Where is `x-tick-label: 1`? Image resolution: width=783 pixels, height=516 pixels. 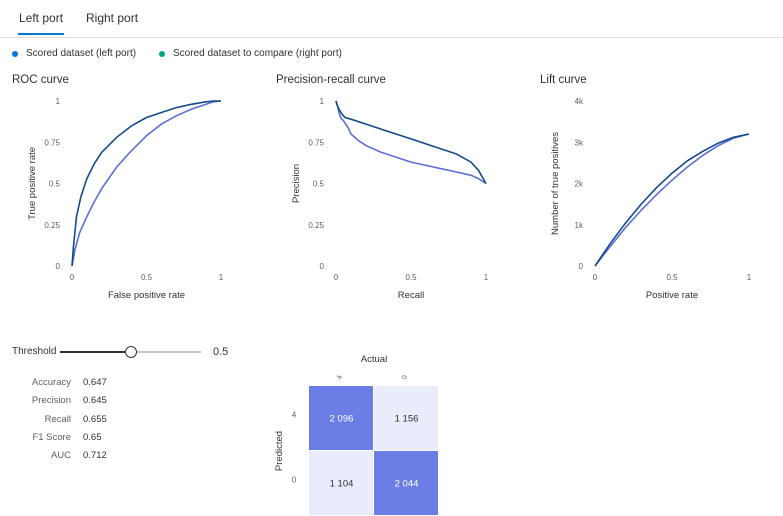
x-tick-label: 1 is located at coordinates (221, 277).